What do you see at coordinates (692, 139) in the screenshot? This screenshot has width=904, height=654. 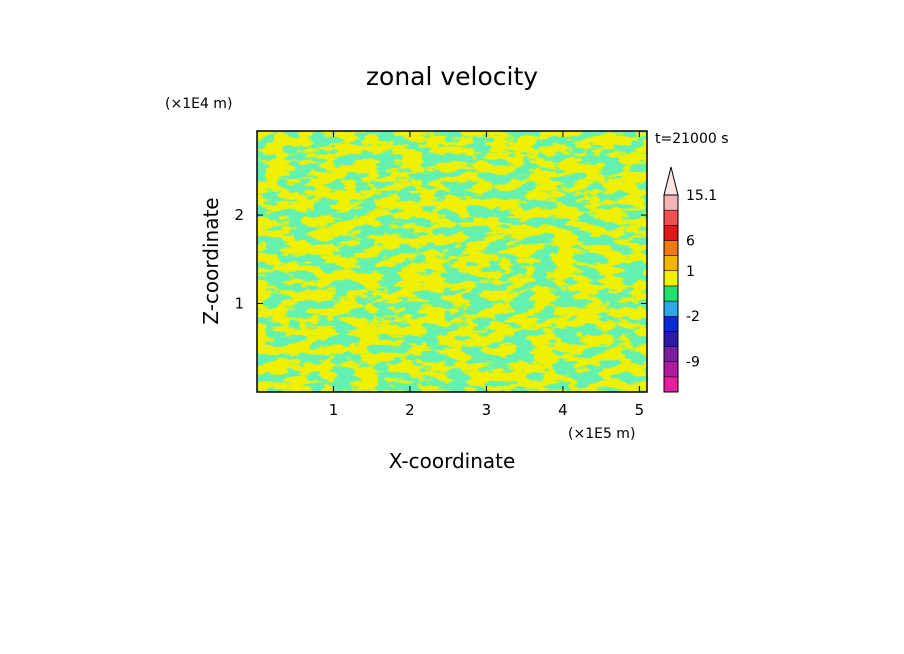 I see `time-label: t=21000 s` at bounding box center [692, 139].